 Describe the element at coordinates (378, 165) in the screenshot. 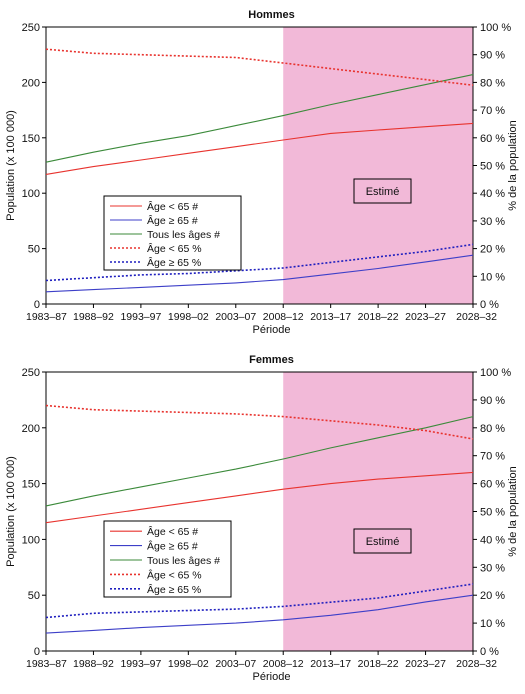

I see `estimated-region` at that location.